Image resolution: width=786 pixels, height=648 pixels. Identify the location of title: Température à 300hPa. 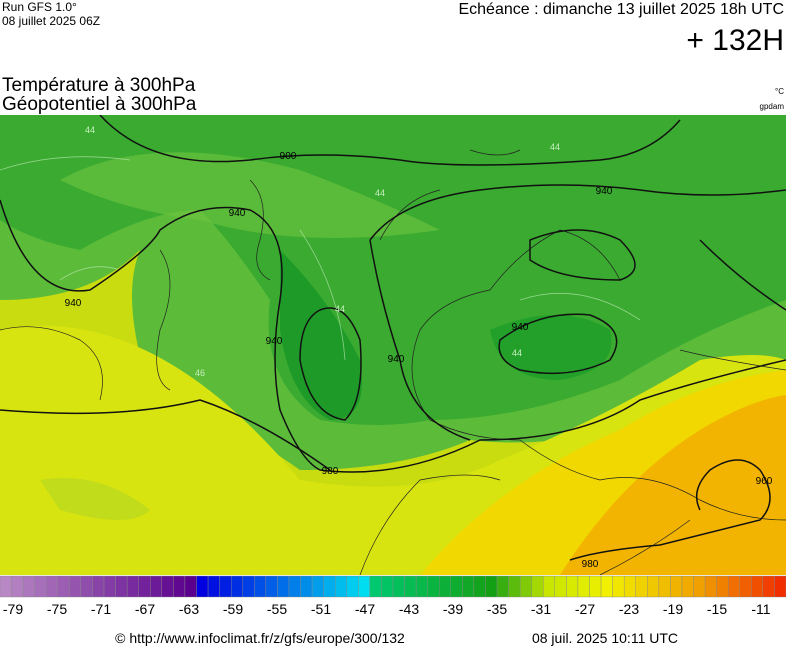
(99, 85).